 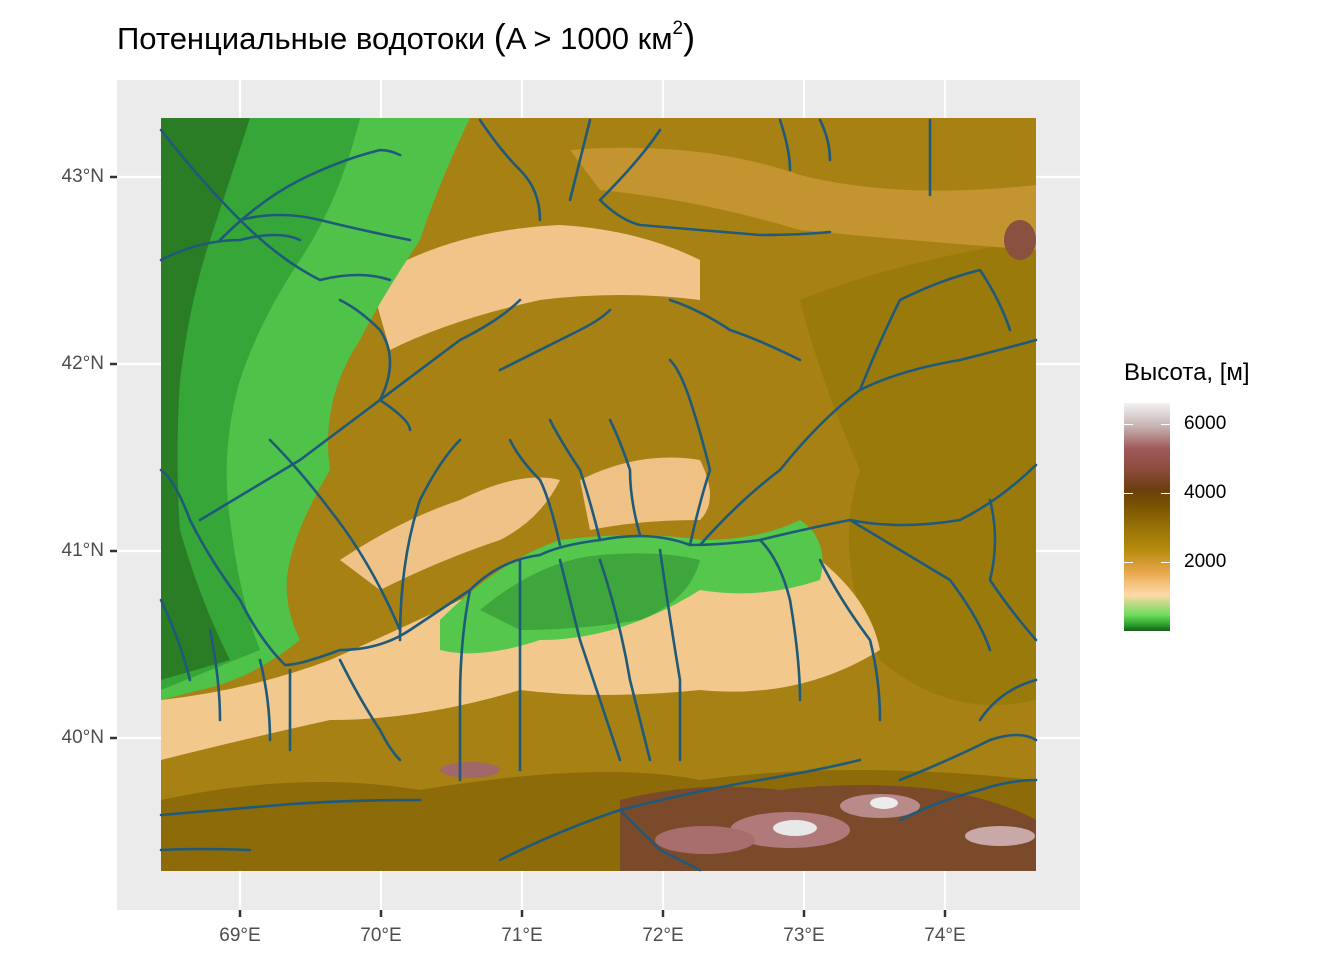 I want to click on x-tick-label: 69°E, so click(x=240, y=935).